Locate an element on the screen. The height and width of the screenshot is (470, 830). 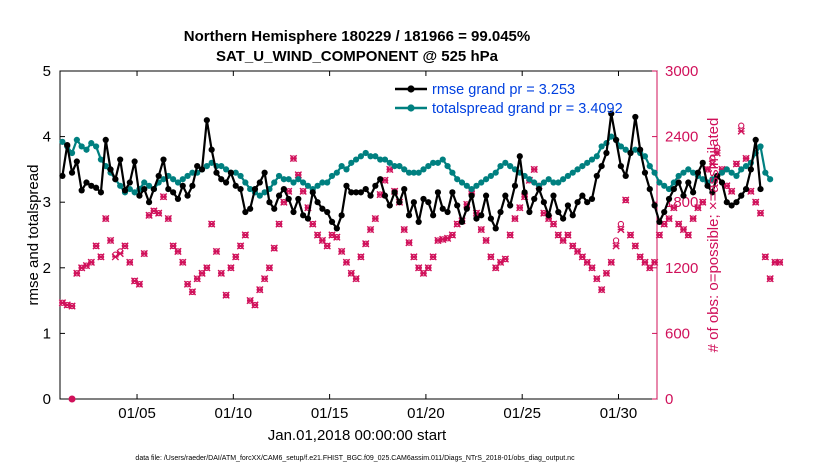
y-tick-label: 2 is located at coordinates (47, 268).